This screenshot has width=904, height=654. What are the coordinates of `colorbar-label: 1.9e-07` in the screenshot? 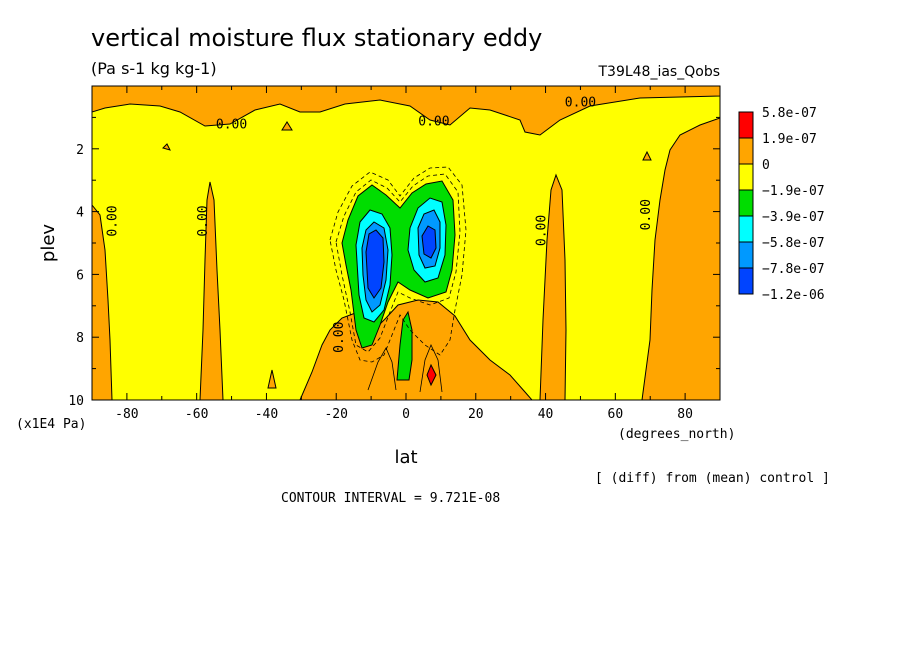 It's located at (789, 139).